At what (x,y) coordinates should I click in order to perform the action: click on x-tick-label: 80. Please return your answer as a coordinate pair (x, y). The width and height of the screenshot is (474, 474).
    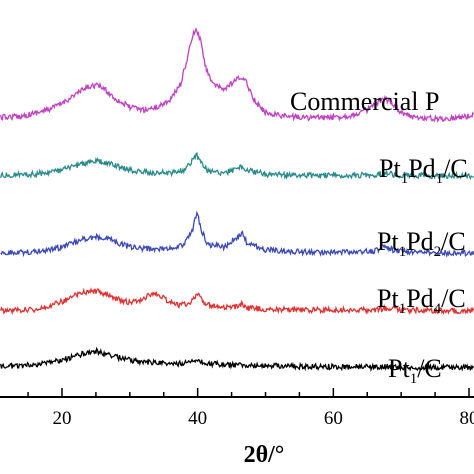
    Looking at the image, I should click on (467, 418).